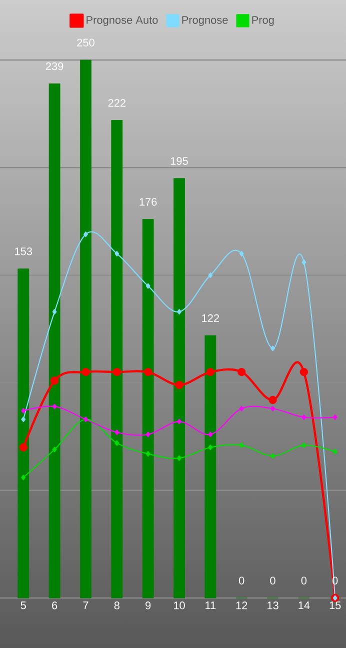 The height and width of the screenshot is (648, 346). Describe the element at coordinates (55, 606) in the screenshot. I see `x-tick-label: 6` at that location.